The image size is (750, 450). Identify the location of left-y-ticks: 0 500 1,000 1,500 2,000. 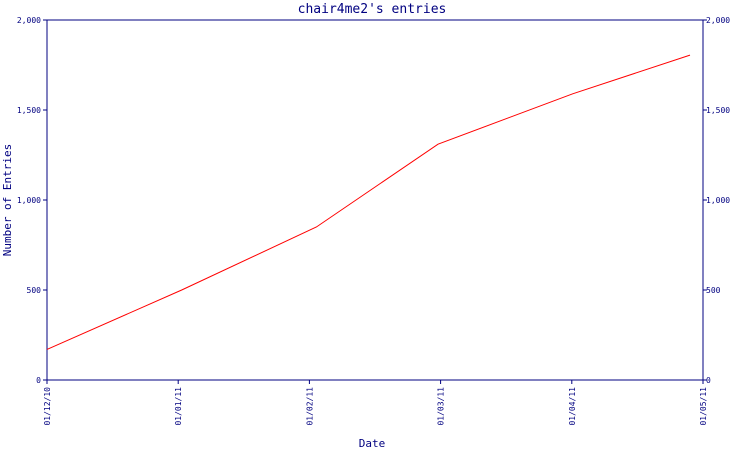
(32, 200).